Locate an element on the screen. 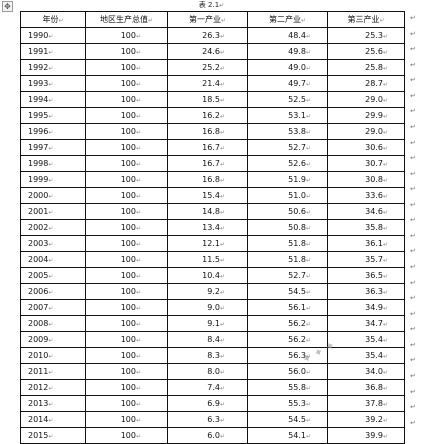  value-cell: 52.7↵ is located at coordinates (287, 147).